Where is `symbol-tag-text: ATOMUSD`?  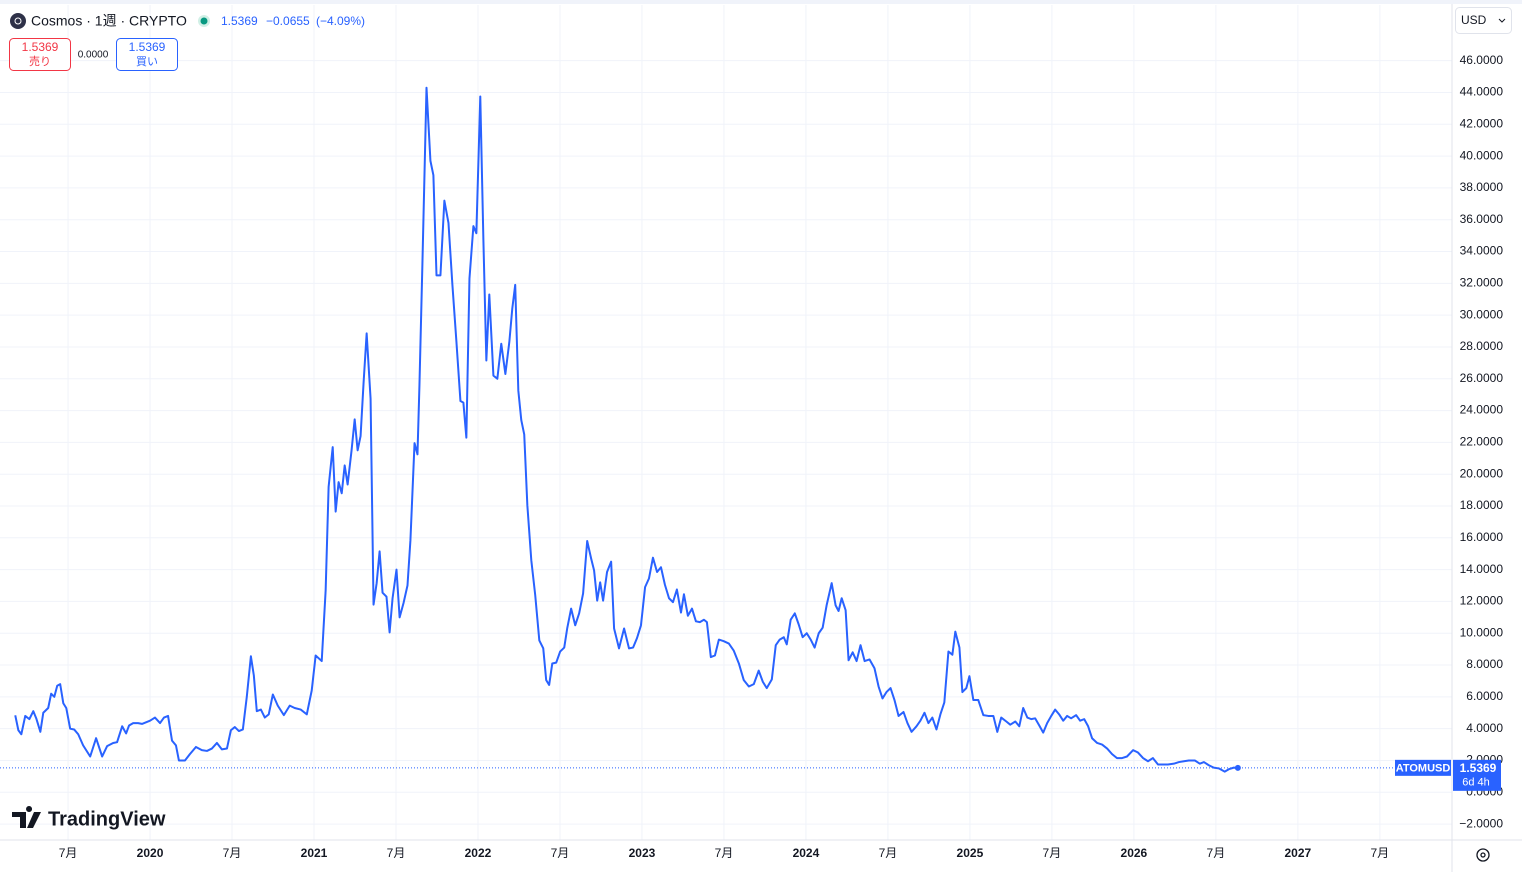
symbol-tag-text: ATOMUSD is located at coordinates (1423, 769).